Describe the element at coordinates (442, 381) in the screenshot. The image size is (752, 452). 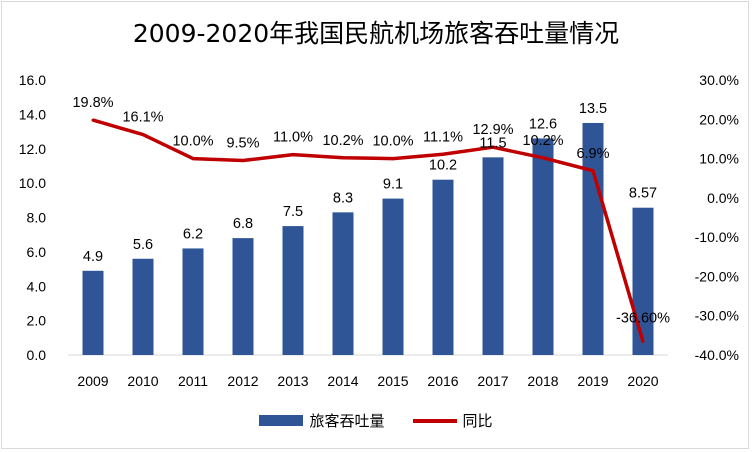
I see `x-tick-label: 2016` at that location.